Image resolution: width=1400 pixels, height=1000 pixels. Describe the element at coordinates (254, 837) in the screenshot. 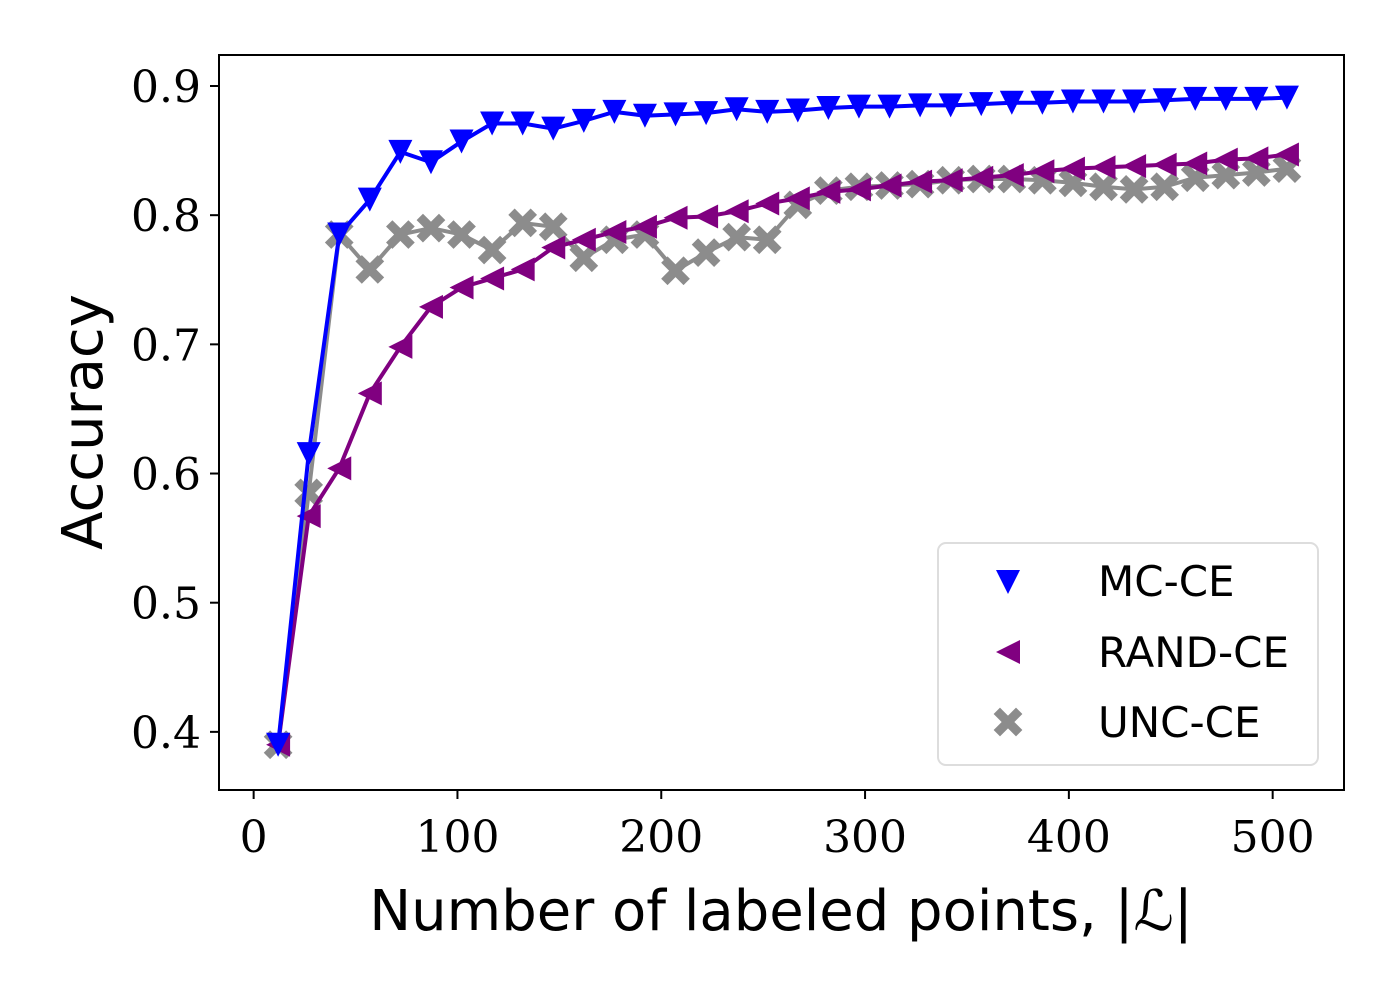

I see `x-tick-label: 0` at that location.